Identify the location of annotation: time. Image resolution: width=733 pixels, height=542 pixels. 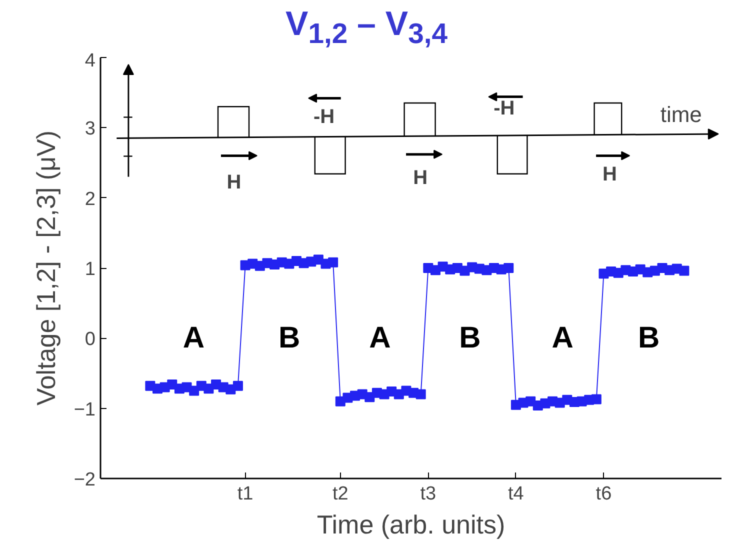
(681, 114).